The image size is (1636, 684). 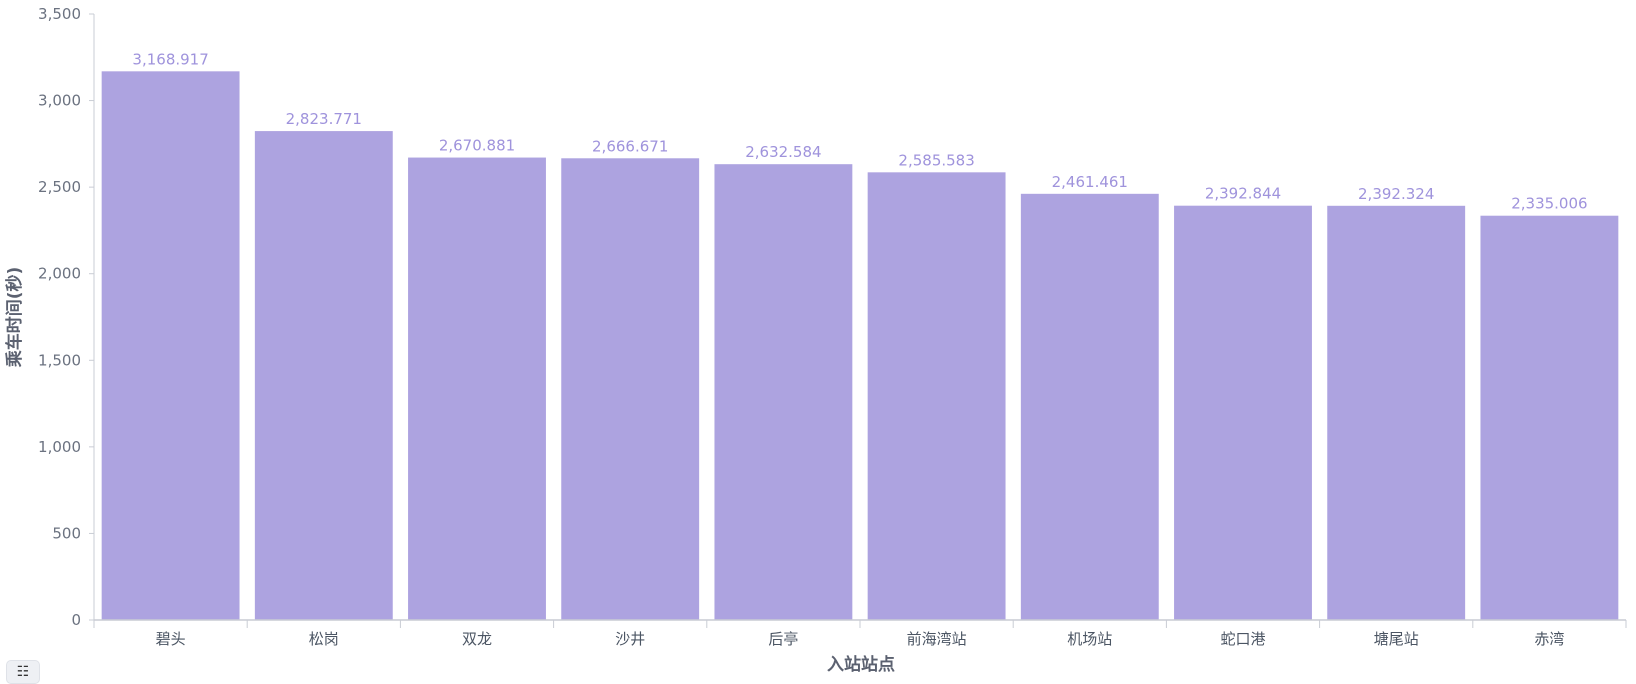 What do you see at coordinates (1549, 639) in the screenshot?
I see `x-tick-label: 赤湾` at bounding box center [1549, 639].